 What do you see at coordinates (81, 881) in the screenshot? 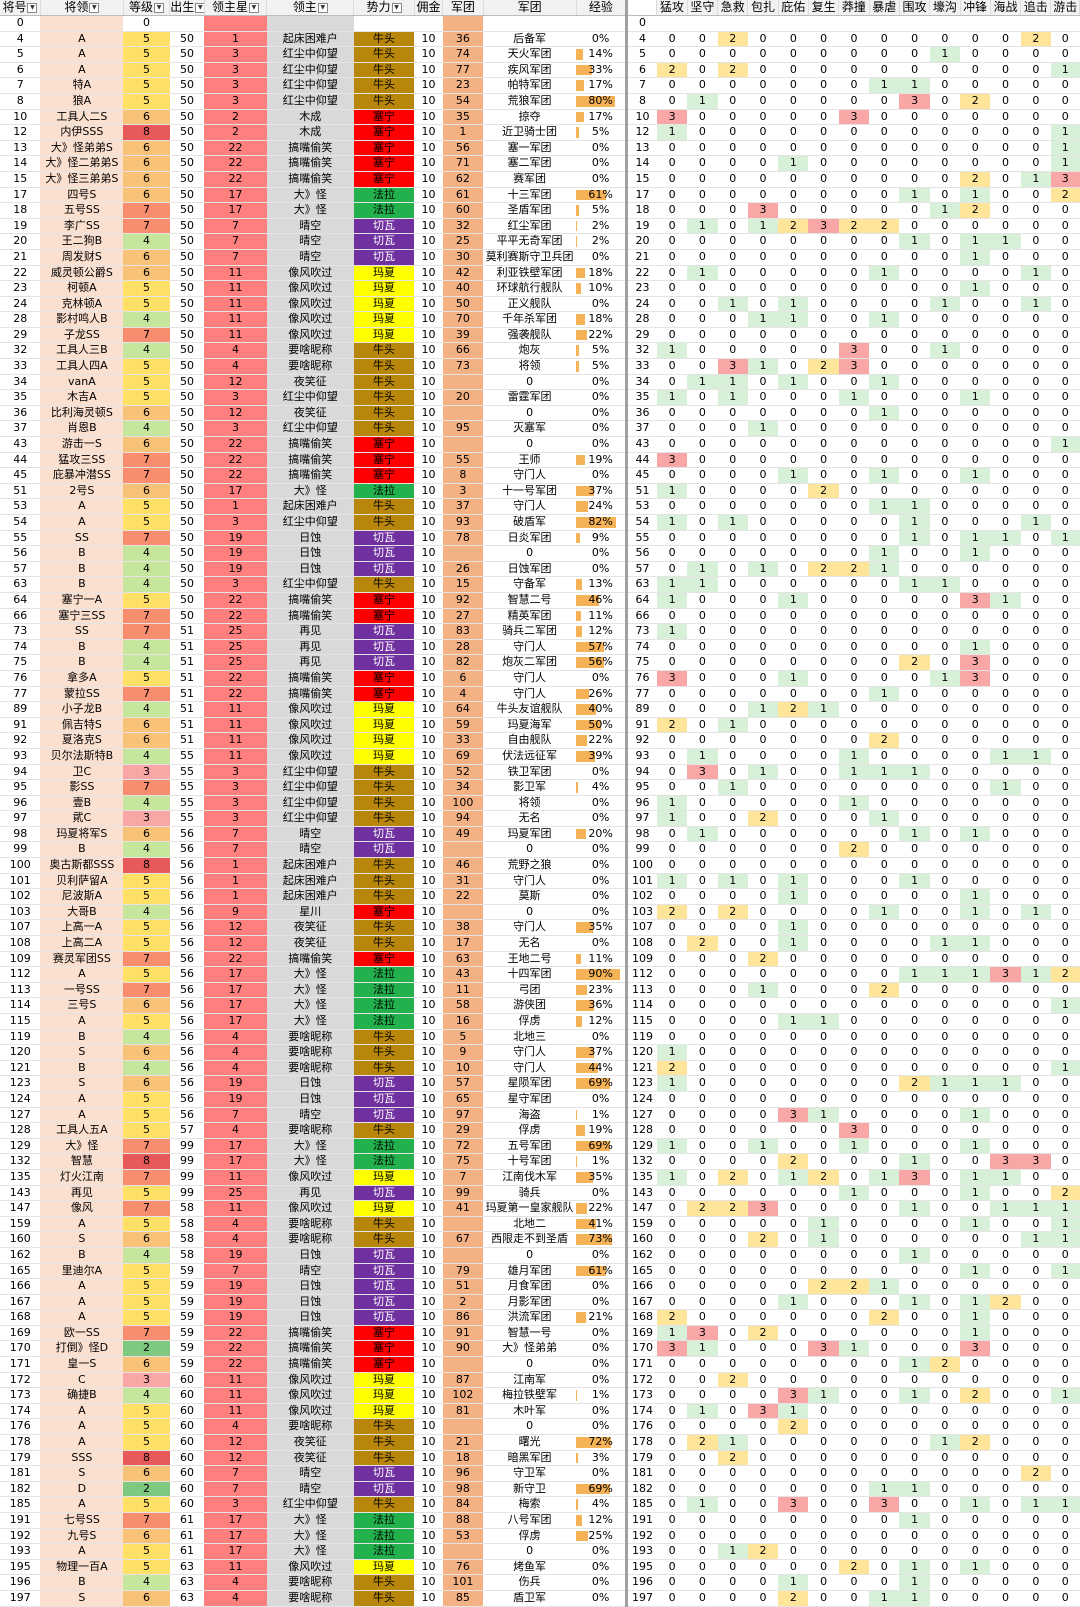
I see `cell-general-name: 贝利萨留A` at bounding box center [81, 881].